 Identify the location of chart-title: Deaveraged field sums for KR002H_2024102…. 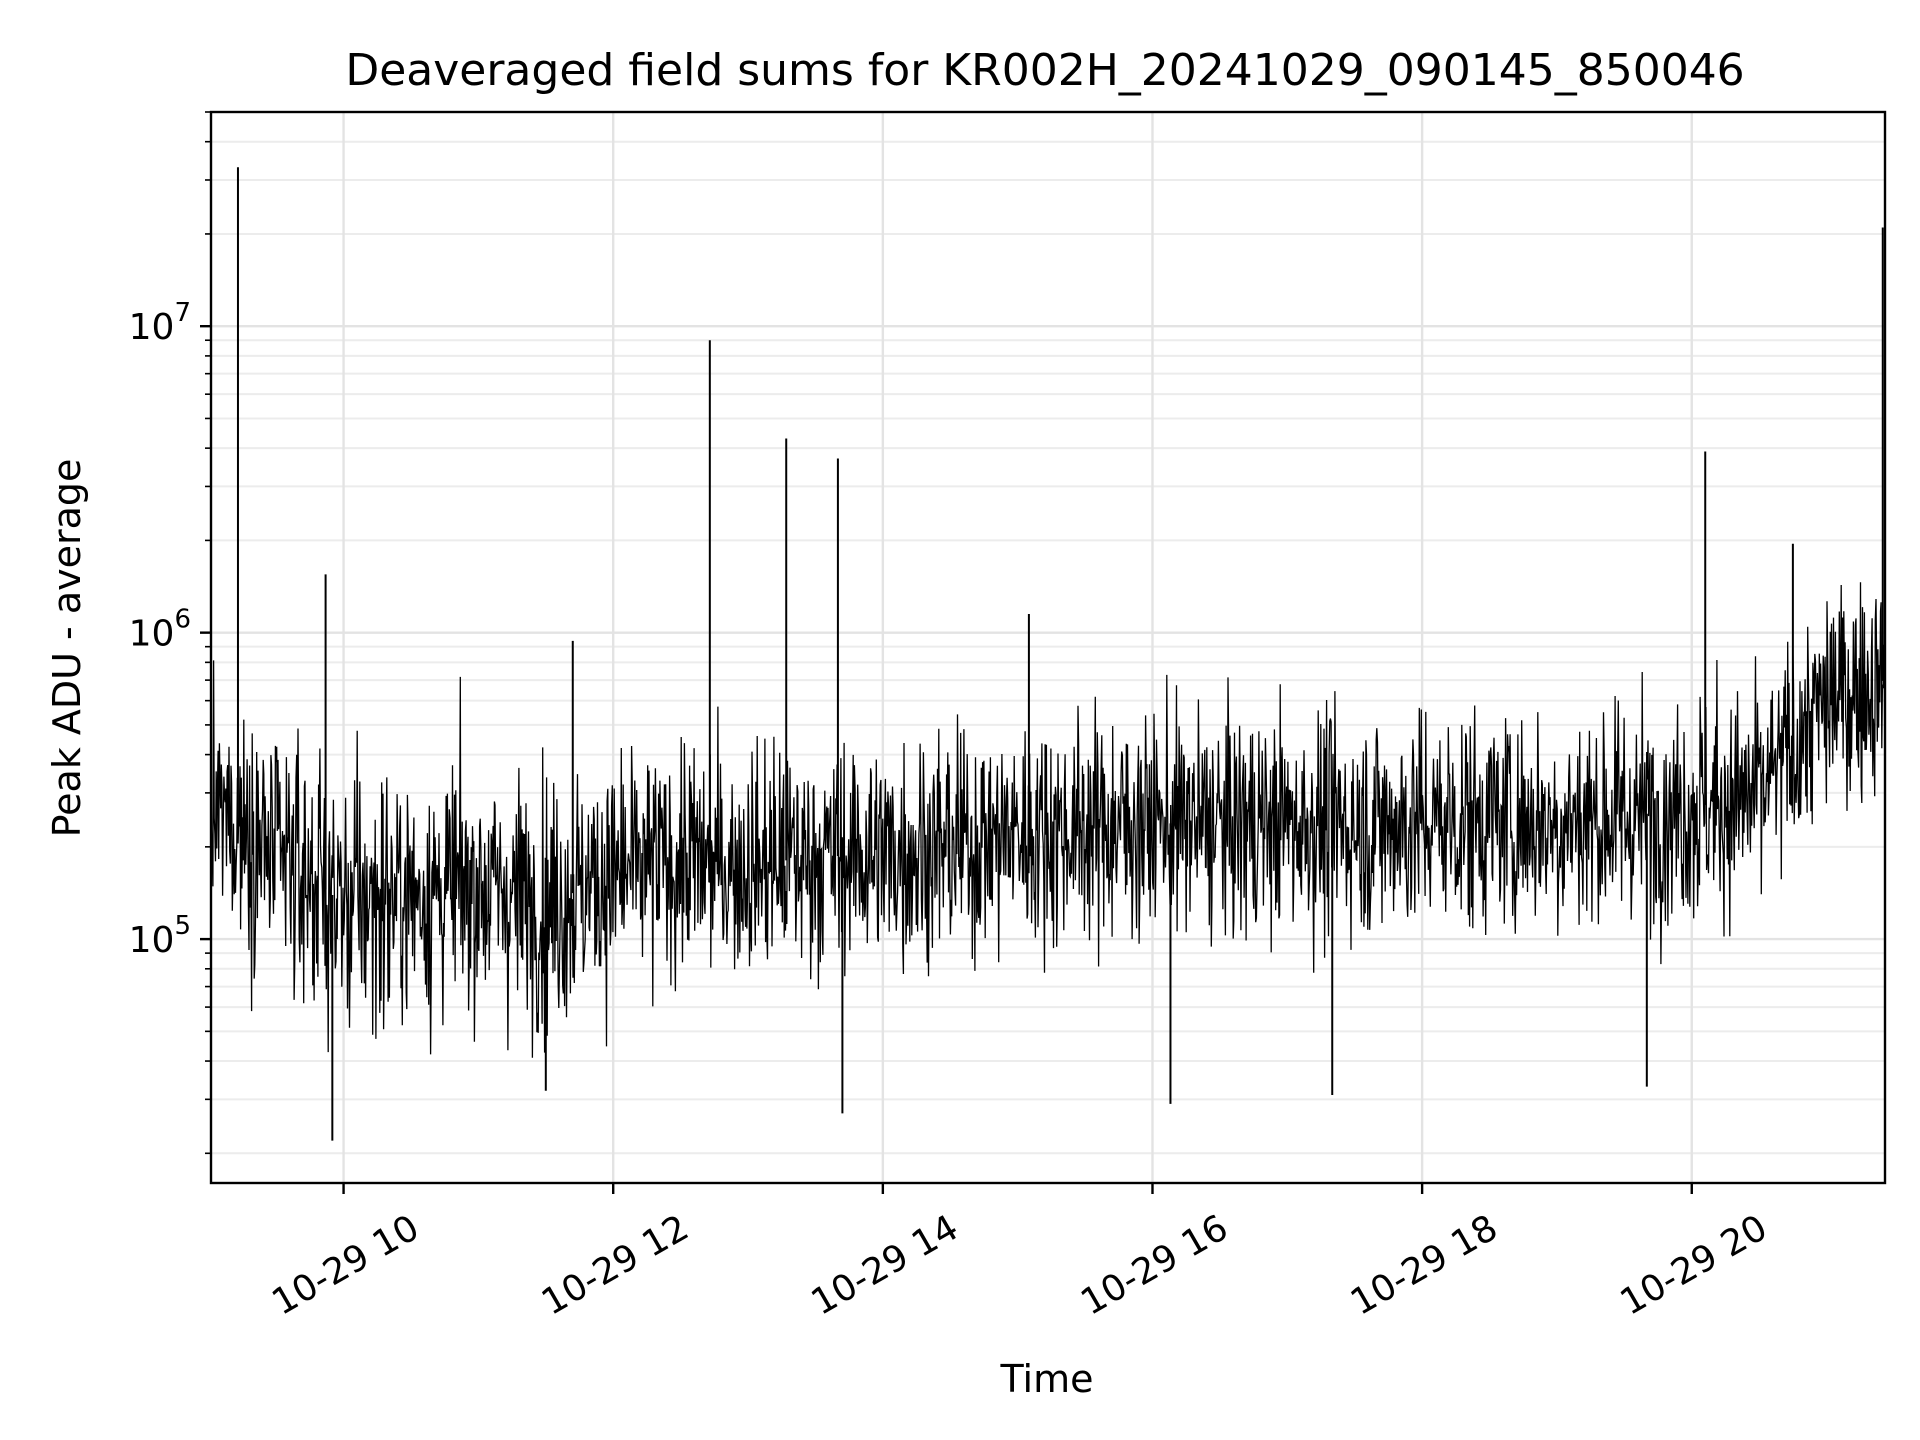
(1044, 70).